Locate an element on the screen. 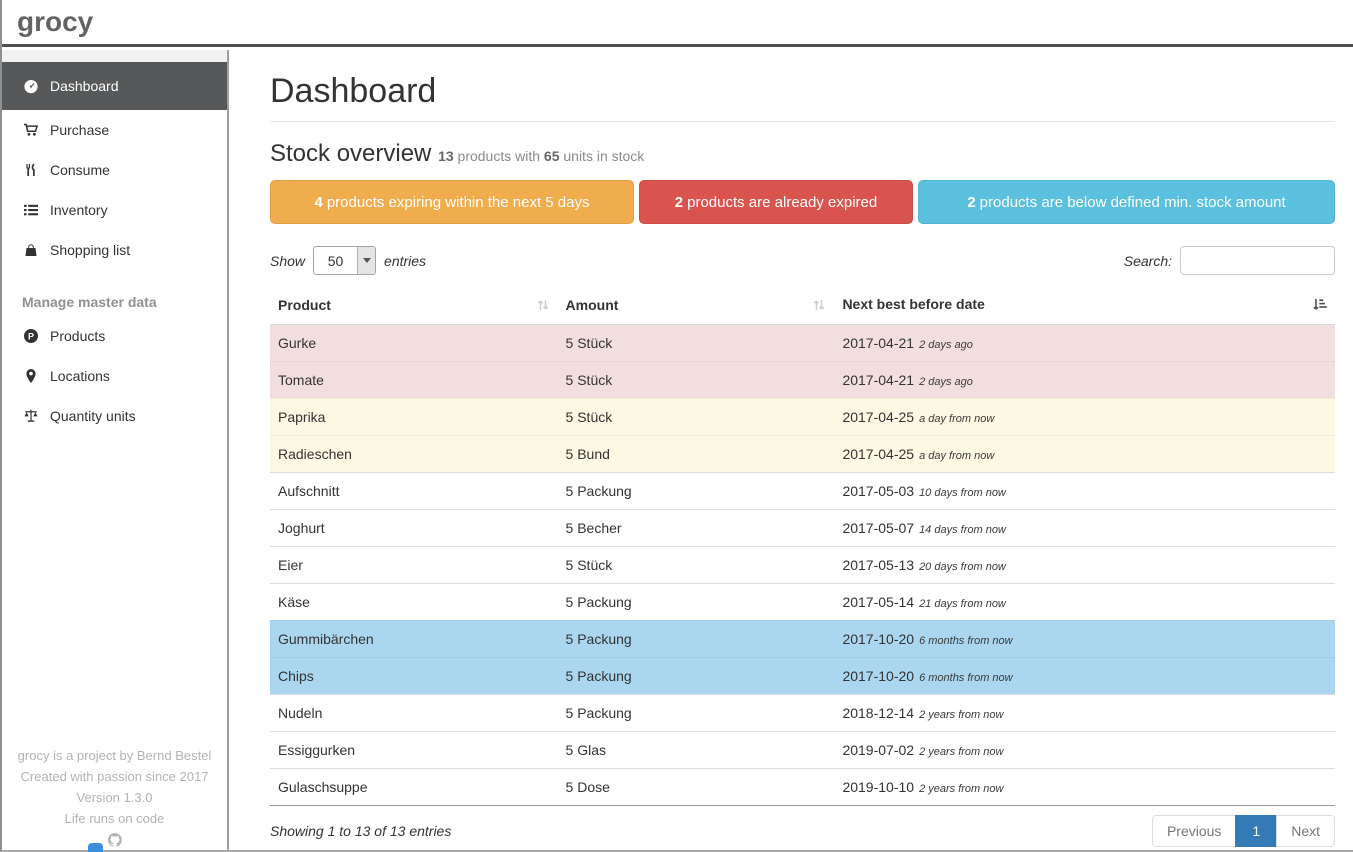 The image size is (1353, 852). cell-amount: 5 Dose is located at coordinates (696, 787).